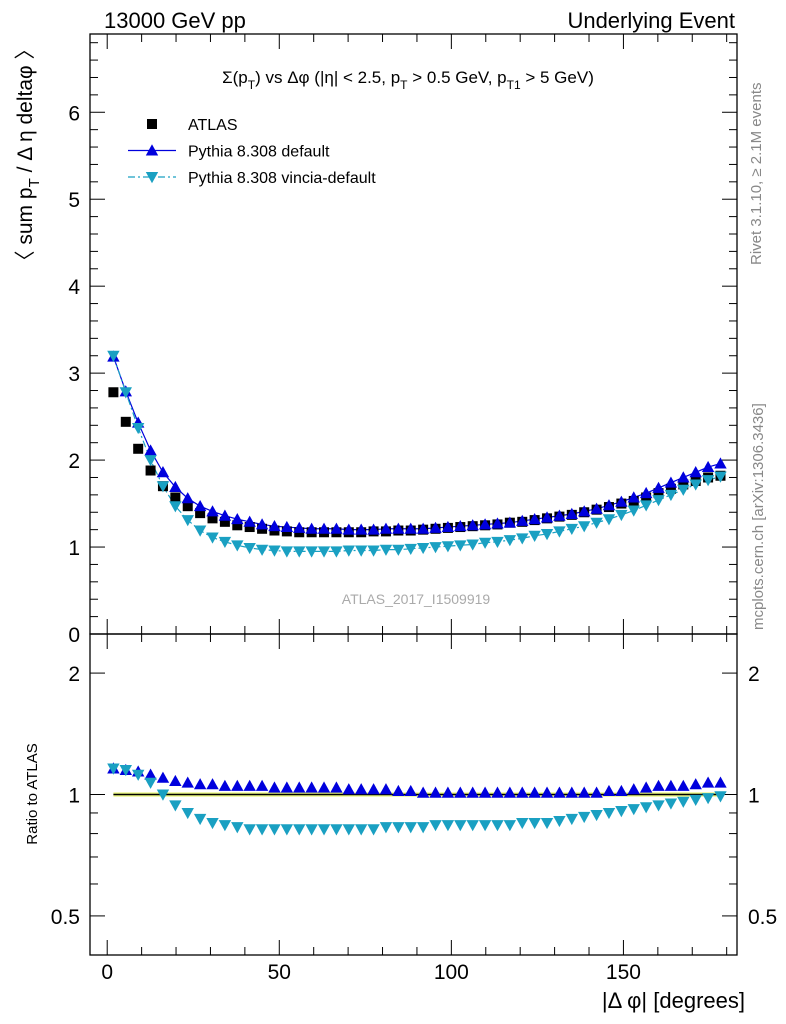 The width and height of the screenshot is (786, 1024). I want to click on series-line-pythia-8-308-vincia-default, so click(416, 453).